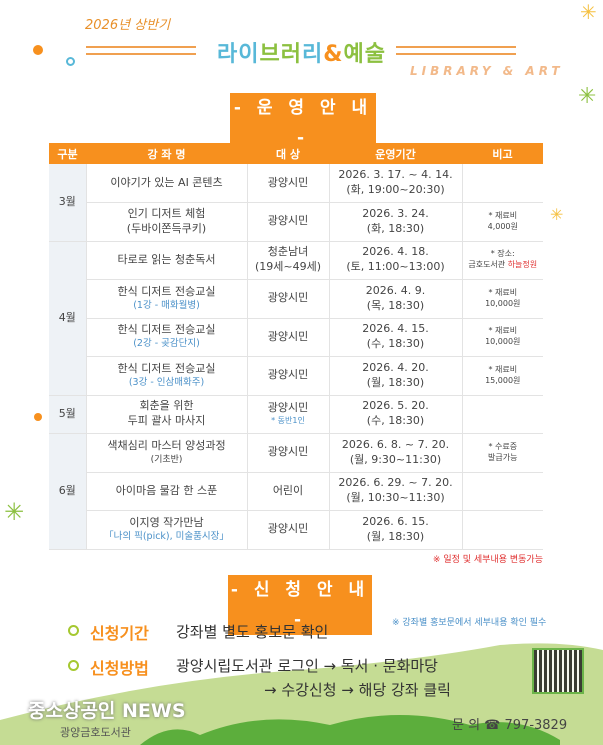 The image size is (603, 745). What do you see at coordinates (166, 228) in the screenshot?
I see `course-subtitle: (두바이쫀득쿠키)` at bounding box center [166, 228].